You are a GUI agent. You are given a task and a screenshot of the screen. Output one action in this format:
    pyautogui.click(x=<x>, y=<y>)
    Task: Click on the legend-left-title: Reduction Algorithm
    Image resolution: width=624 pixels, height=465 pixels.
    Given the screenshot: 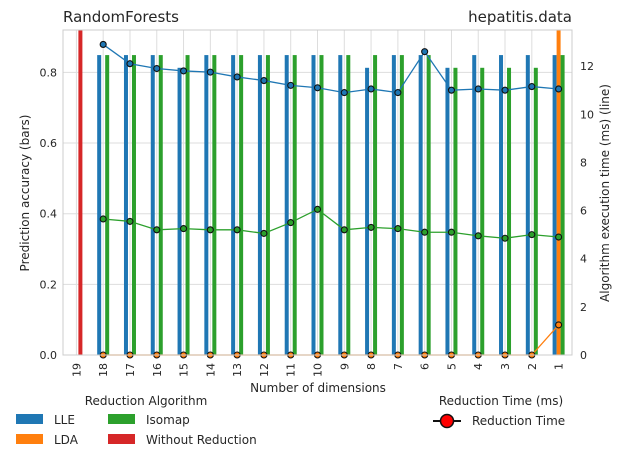 What is the action you would take?
    pyautogui.click(x=146, y=401)
    